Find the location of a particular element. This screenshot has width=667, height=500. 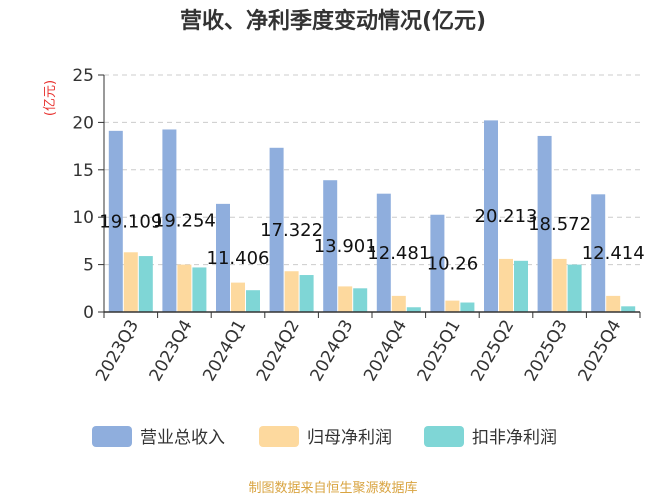

bar-1-2024Q4 is located at coordinates (383, 252).